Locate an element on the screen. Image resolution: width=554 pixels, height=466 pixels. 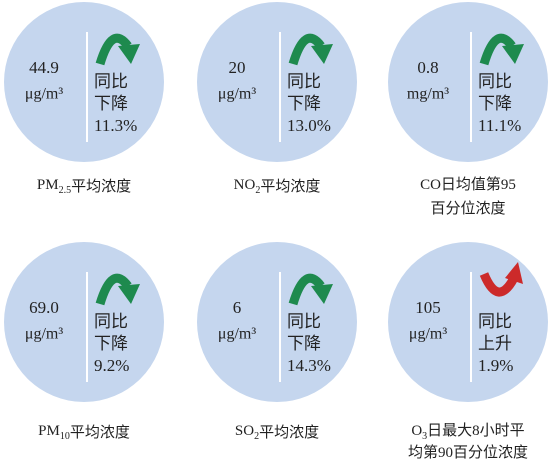
indicator-label: CO日均值第95 is located at coordinates (468, 184).